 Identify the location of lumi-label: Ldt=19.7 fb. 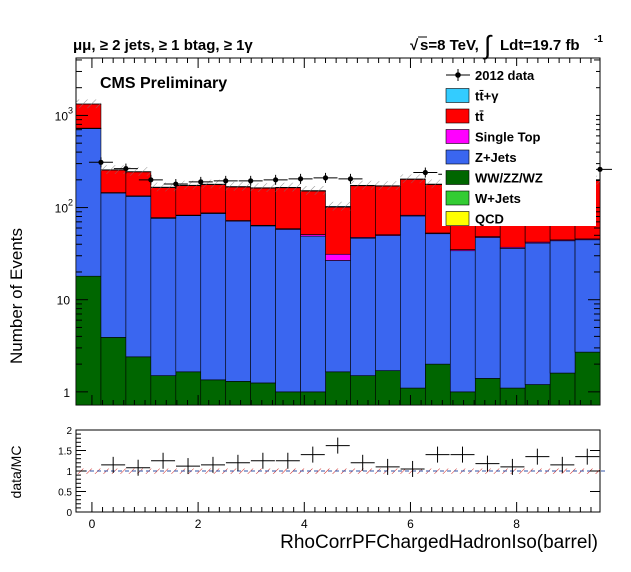
(540, 45).